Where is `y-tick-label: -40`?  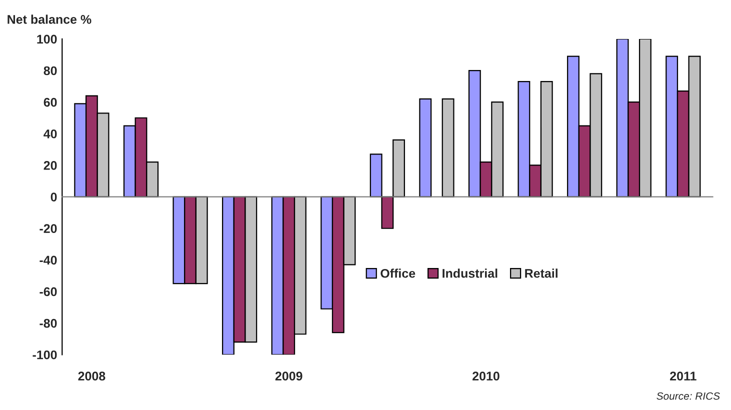
y-tick-label: -40 is located at coordinates (48, 260).